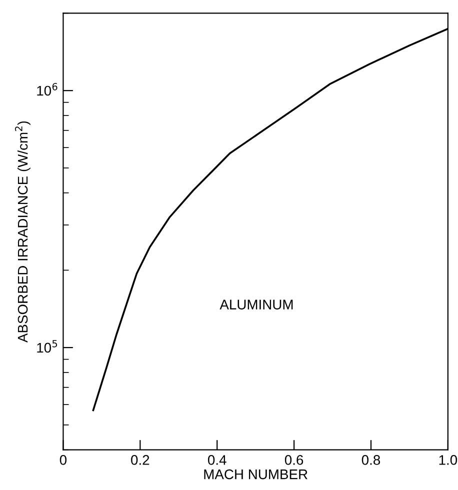 The height and width of the screenshot is (490, 458). Describe the element at coordinates (371, 460) in the screenshot. I see `x-tick-label: 0.8` at that location.